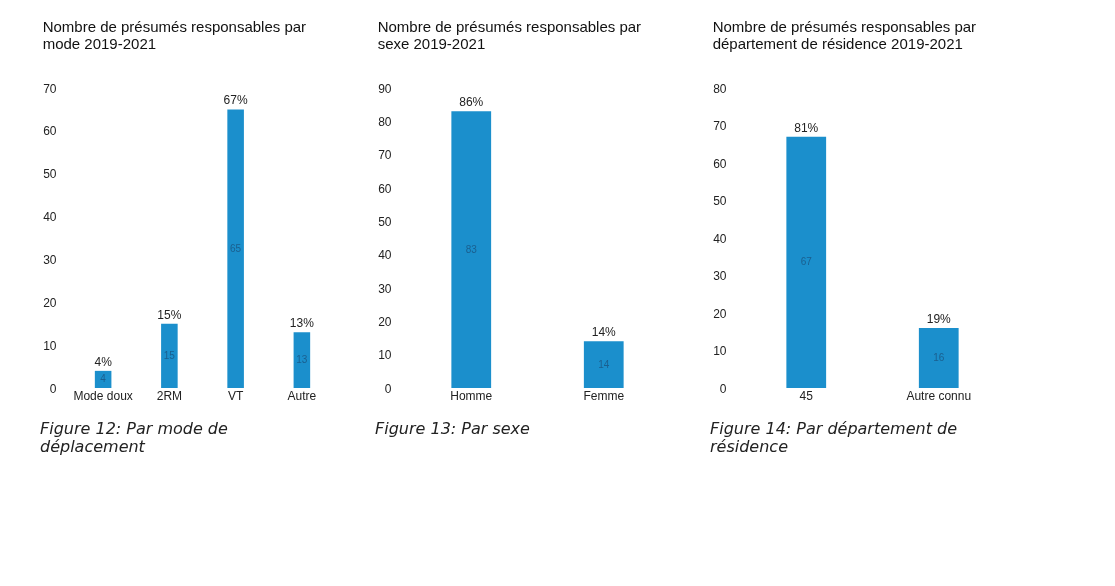  Describe the element at coordinates (302, 323) in the screenshot. I see `annotation: 13%` at that location.